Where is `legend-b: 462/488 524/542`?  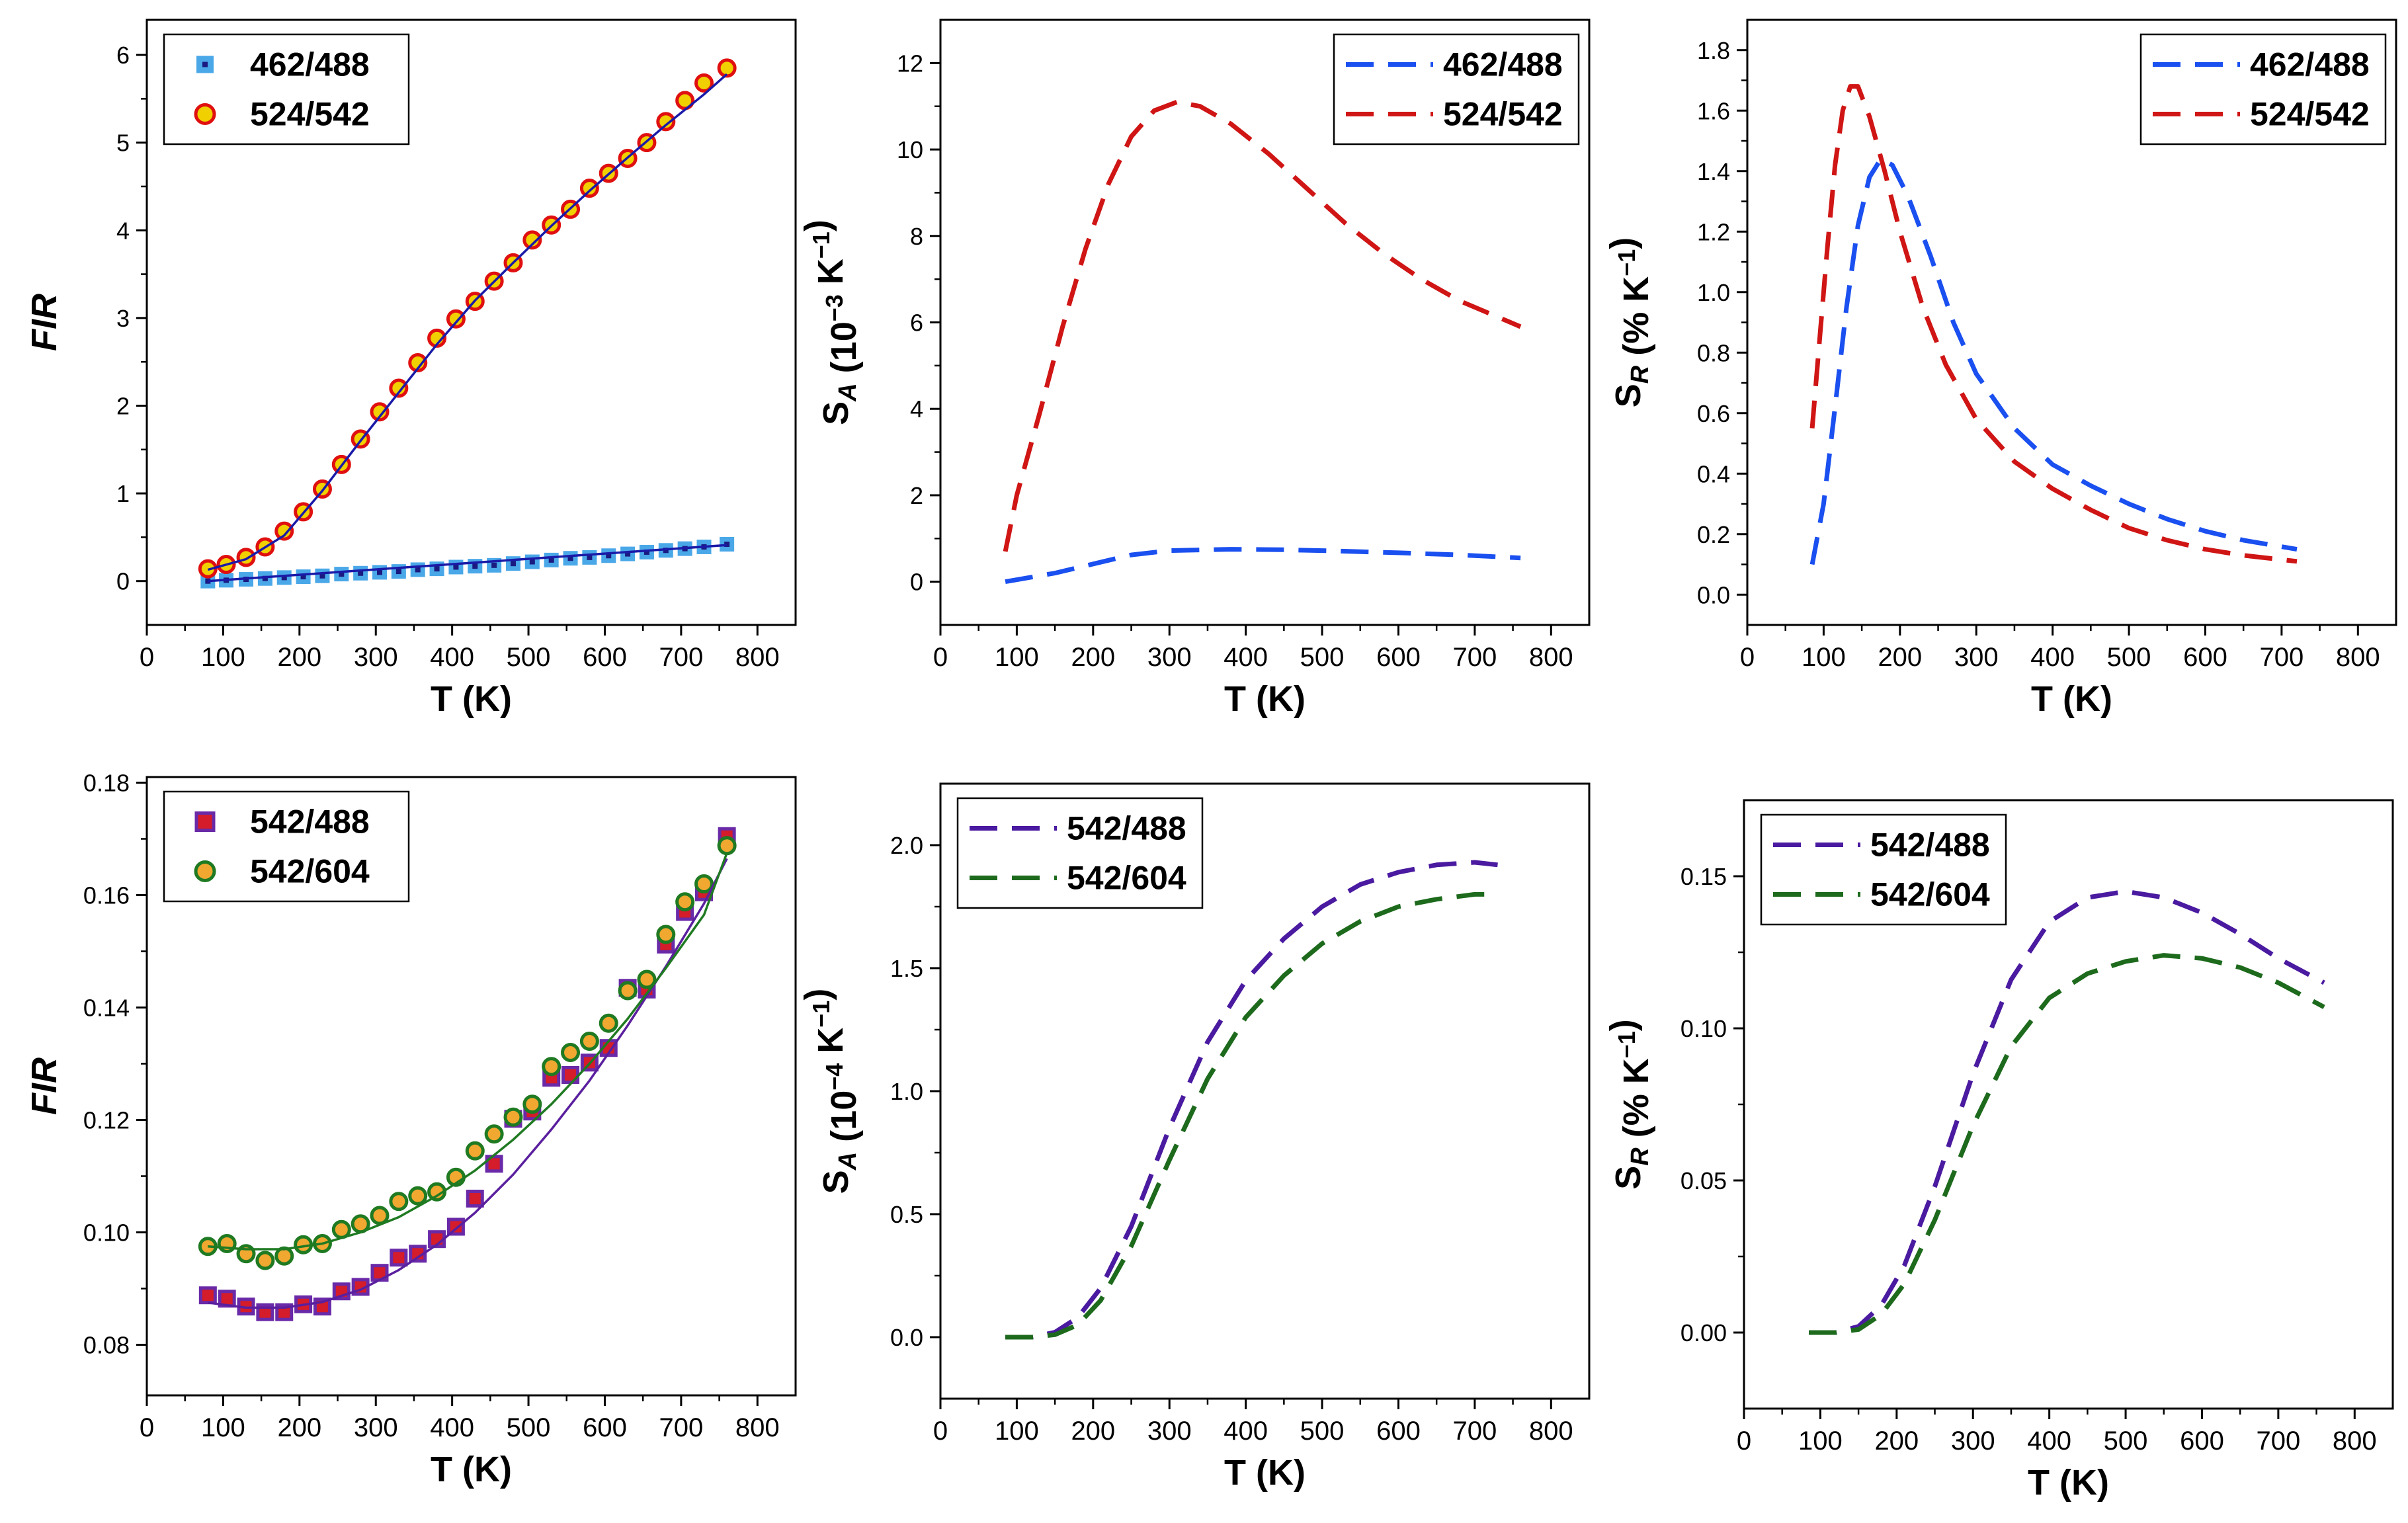
legend-b: 462/488 524/542 is located at coordinates (1456, 89).